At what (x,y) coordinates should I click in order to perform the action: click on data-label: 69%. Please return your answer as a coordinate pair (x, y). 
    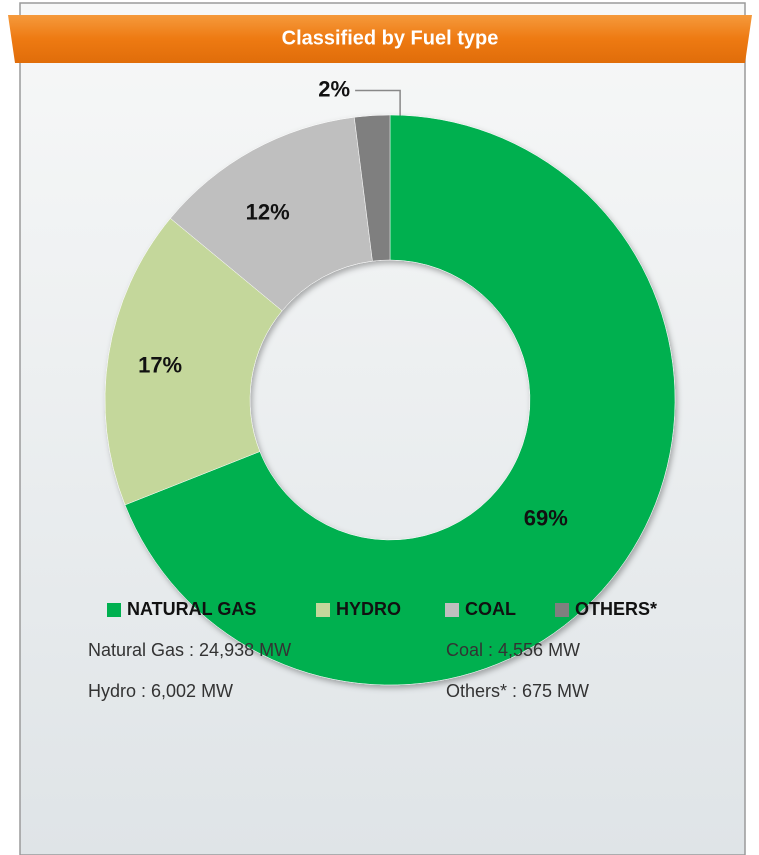
    Looking at the image, I should click on (546, 517).